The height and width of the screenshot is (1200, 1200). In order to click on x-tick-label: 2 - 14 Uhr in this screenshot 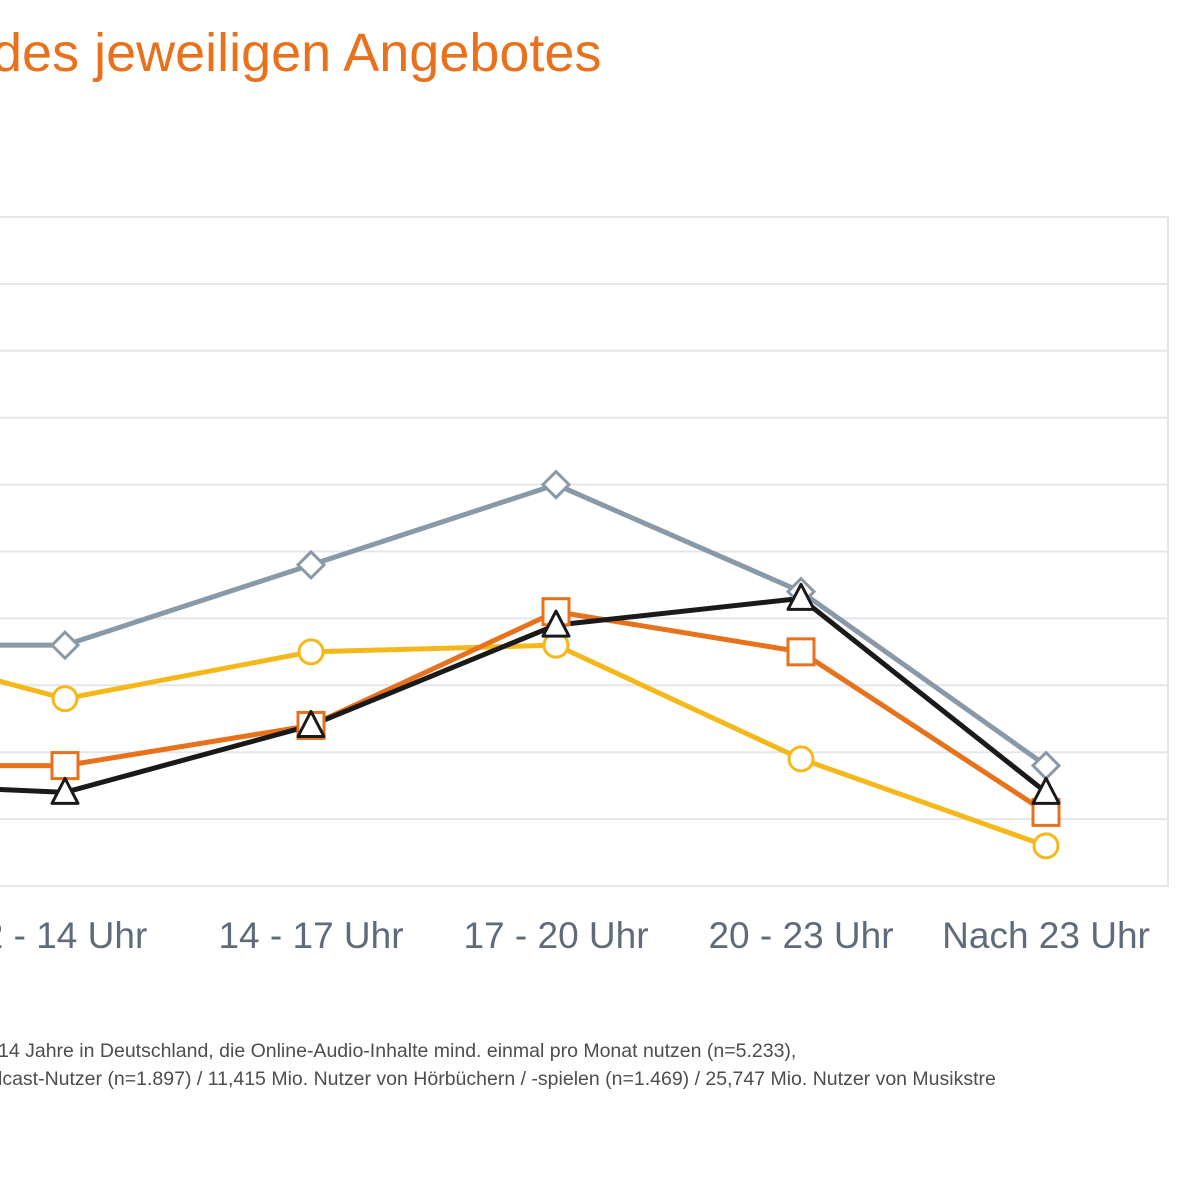, I will do `click(73, 935)`.